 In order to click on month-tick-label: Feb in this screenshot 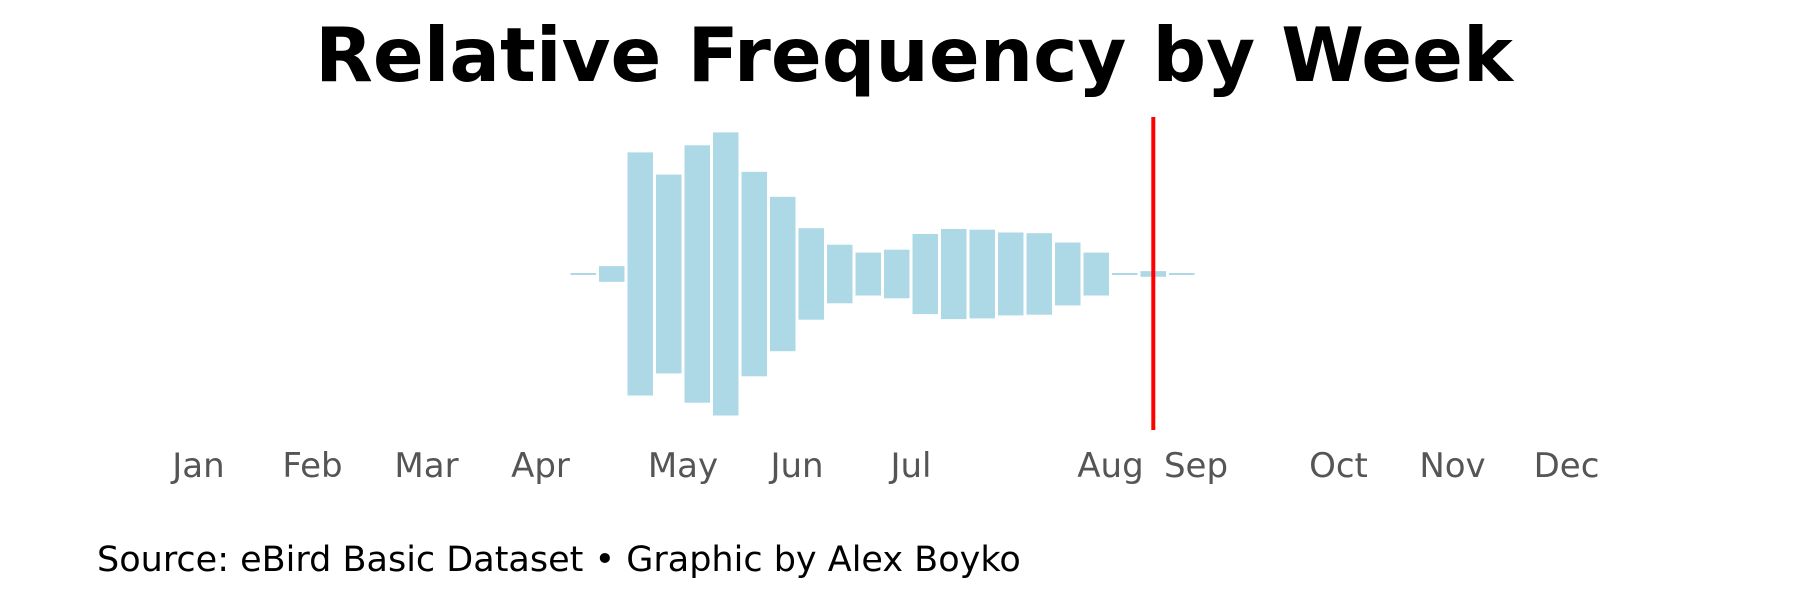, I will do `click(312, 466)`.